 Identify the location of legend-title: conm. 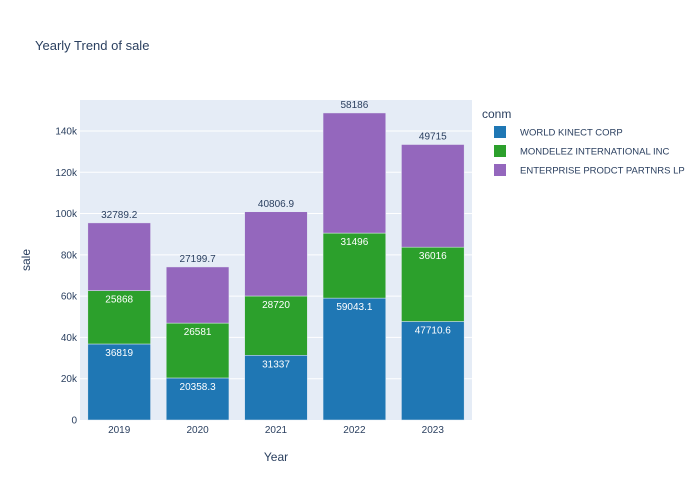
(496, 114).